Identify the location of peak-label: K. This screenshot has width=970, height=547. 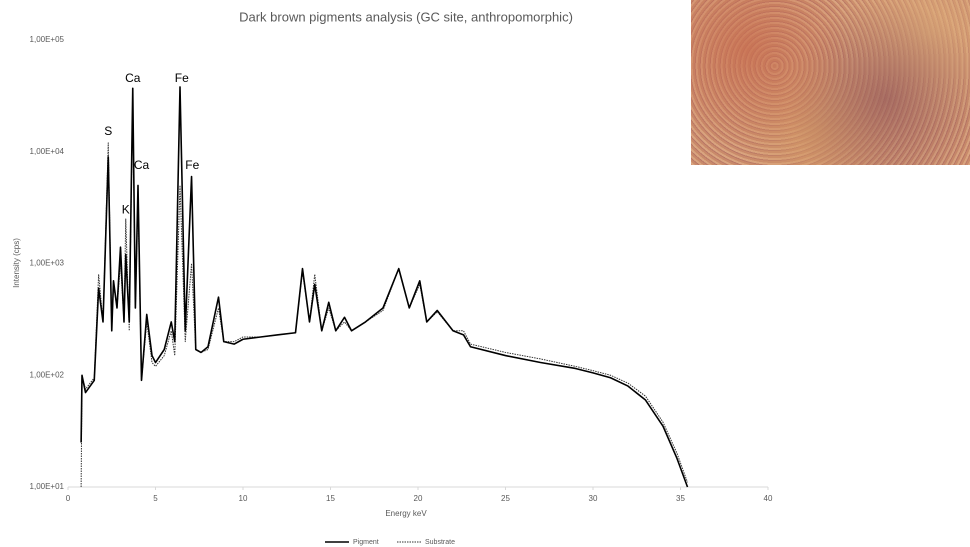
(126, 209).